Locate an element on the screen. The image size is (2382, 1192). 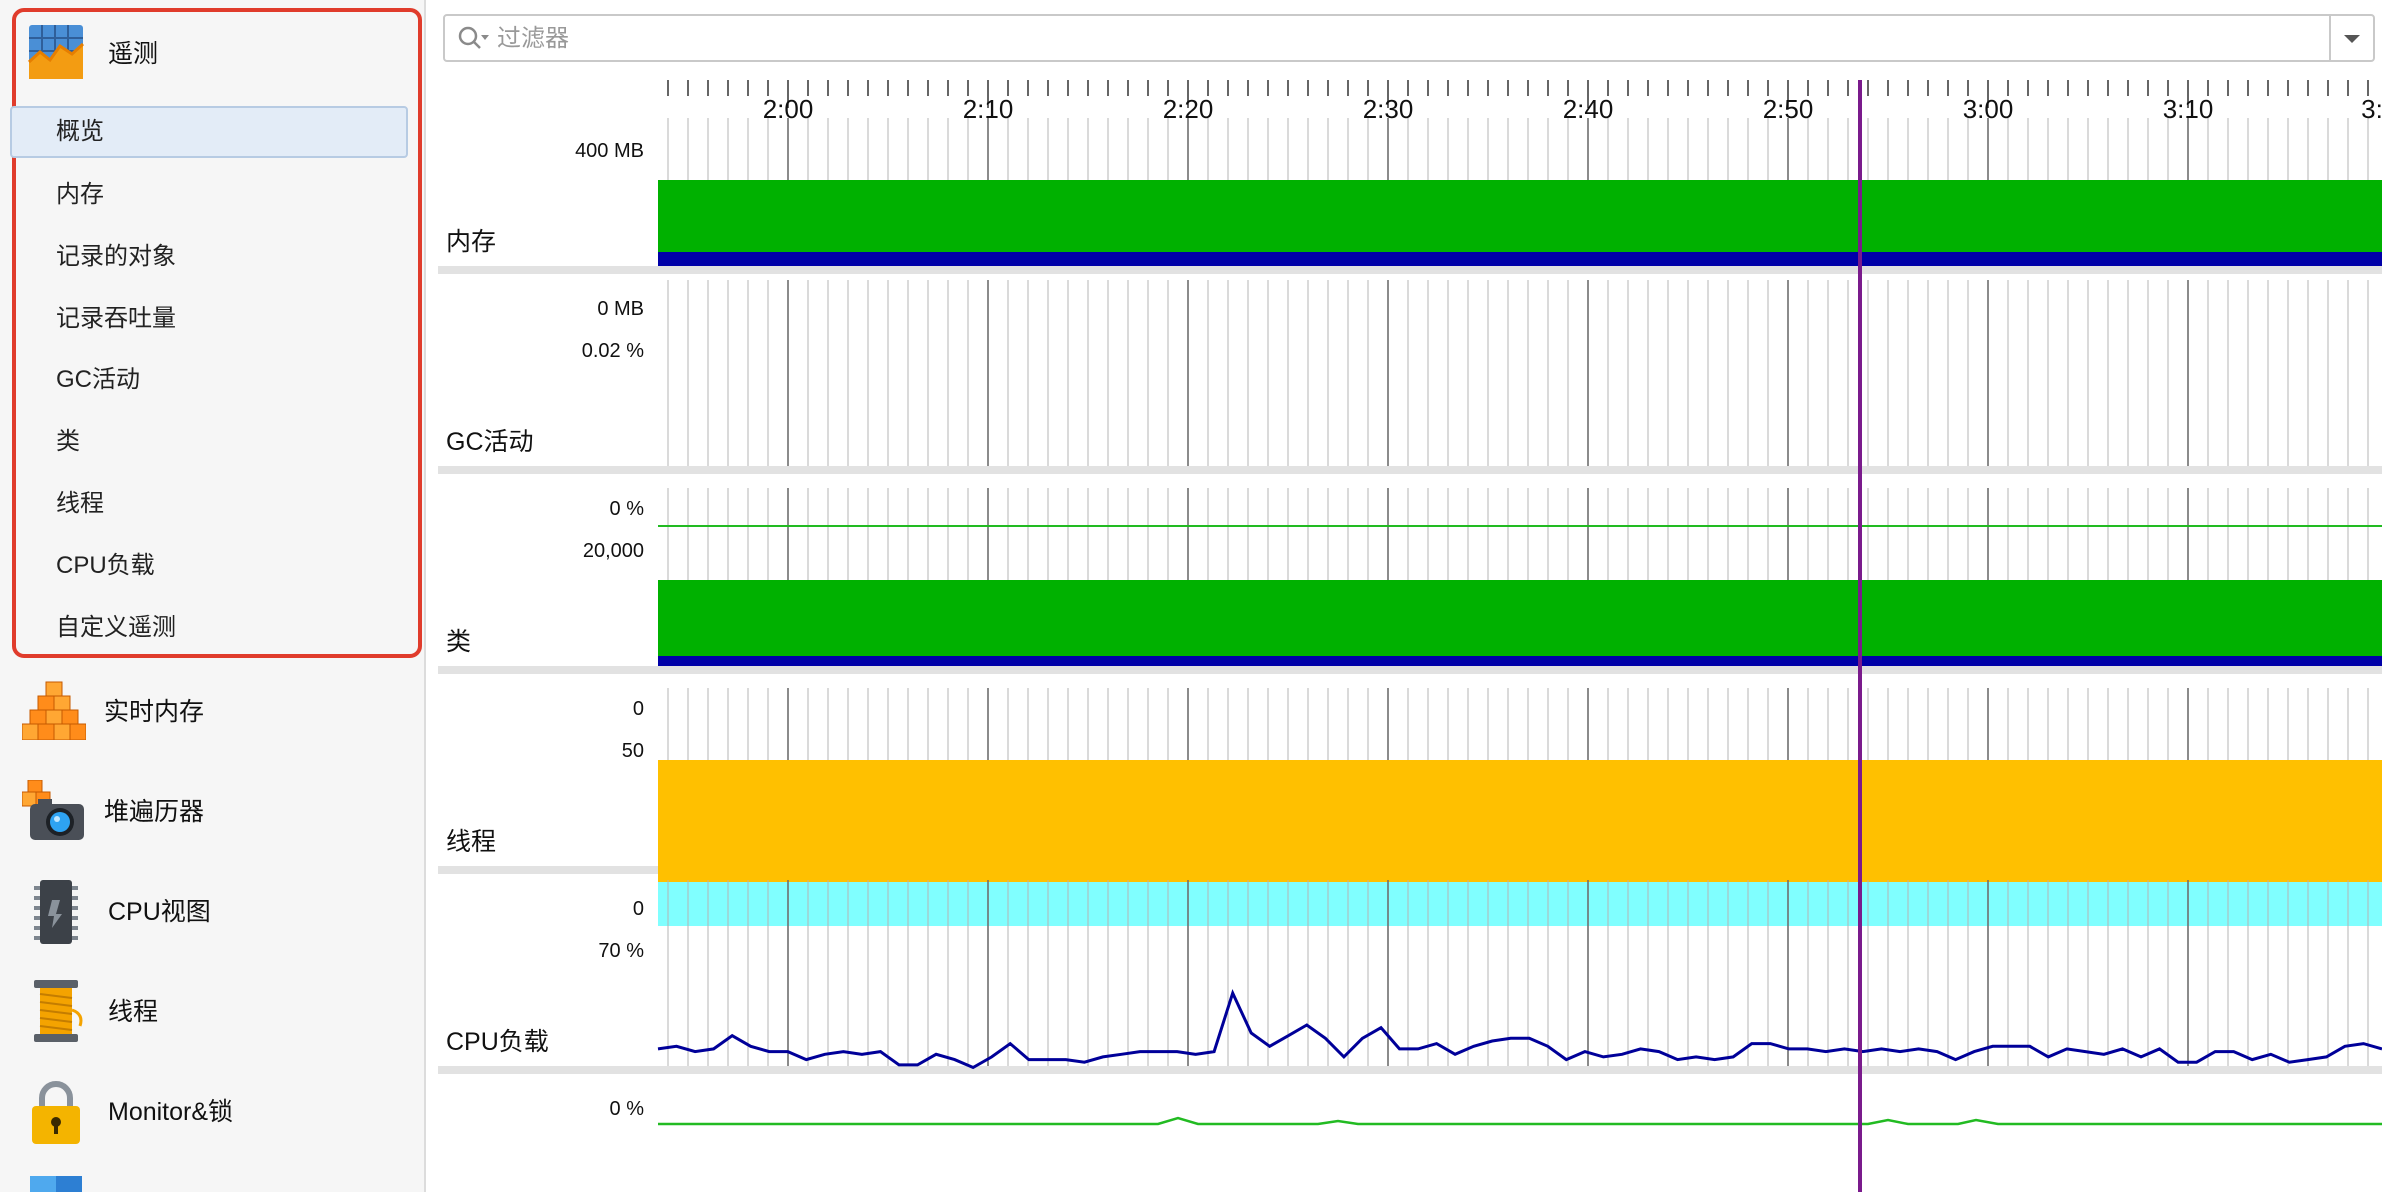
heap-walker-icon is located at coordinates (52, 809).